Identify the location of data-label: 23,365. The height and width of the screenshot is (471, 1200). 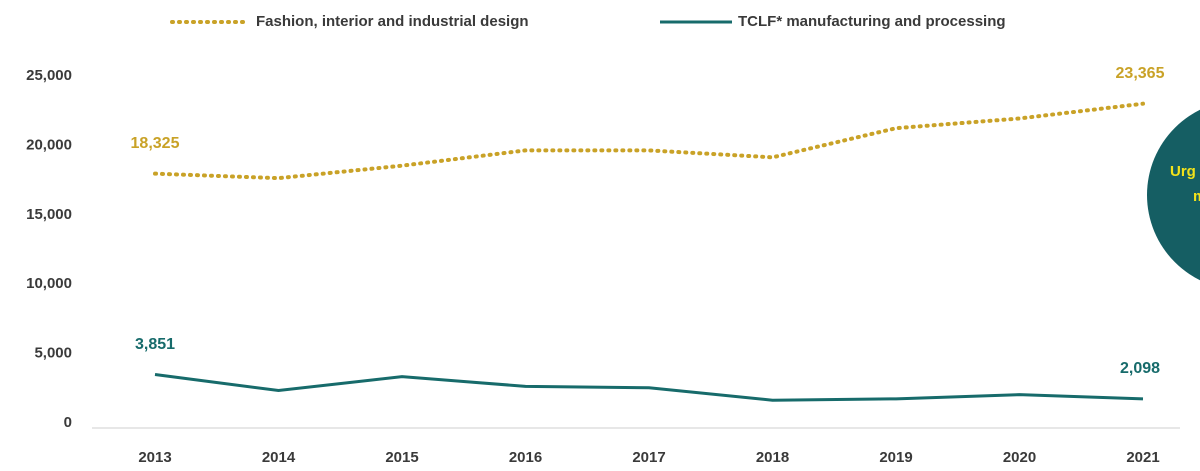
(1140, 73).